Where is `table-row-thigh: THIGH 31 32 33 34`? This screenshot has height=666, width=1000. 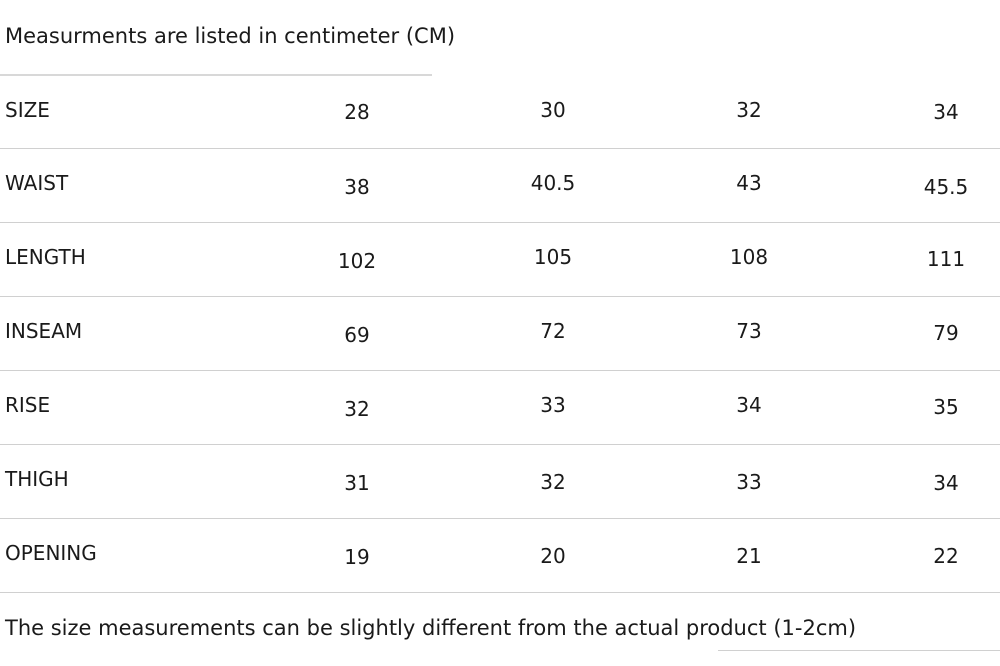
table-row-thigh: THIGH 31 32 33 34 is located at coordinates (500, 481).